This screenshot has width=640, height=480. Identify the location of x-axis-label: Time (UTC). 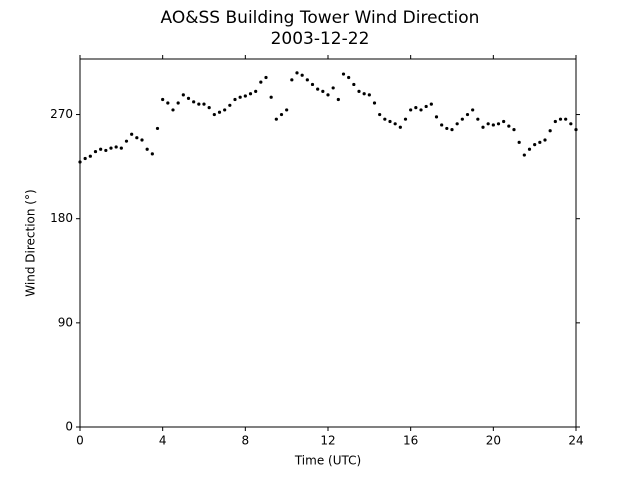
(327, 461).